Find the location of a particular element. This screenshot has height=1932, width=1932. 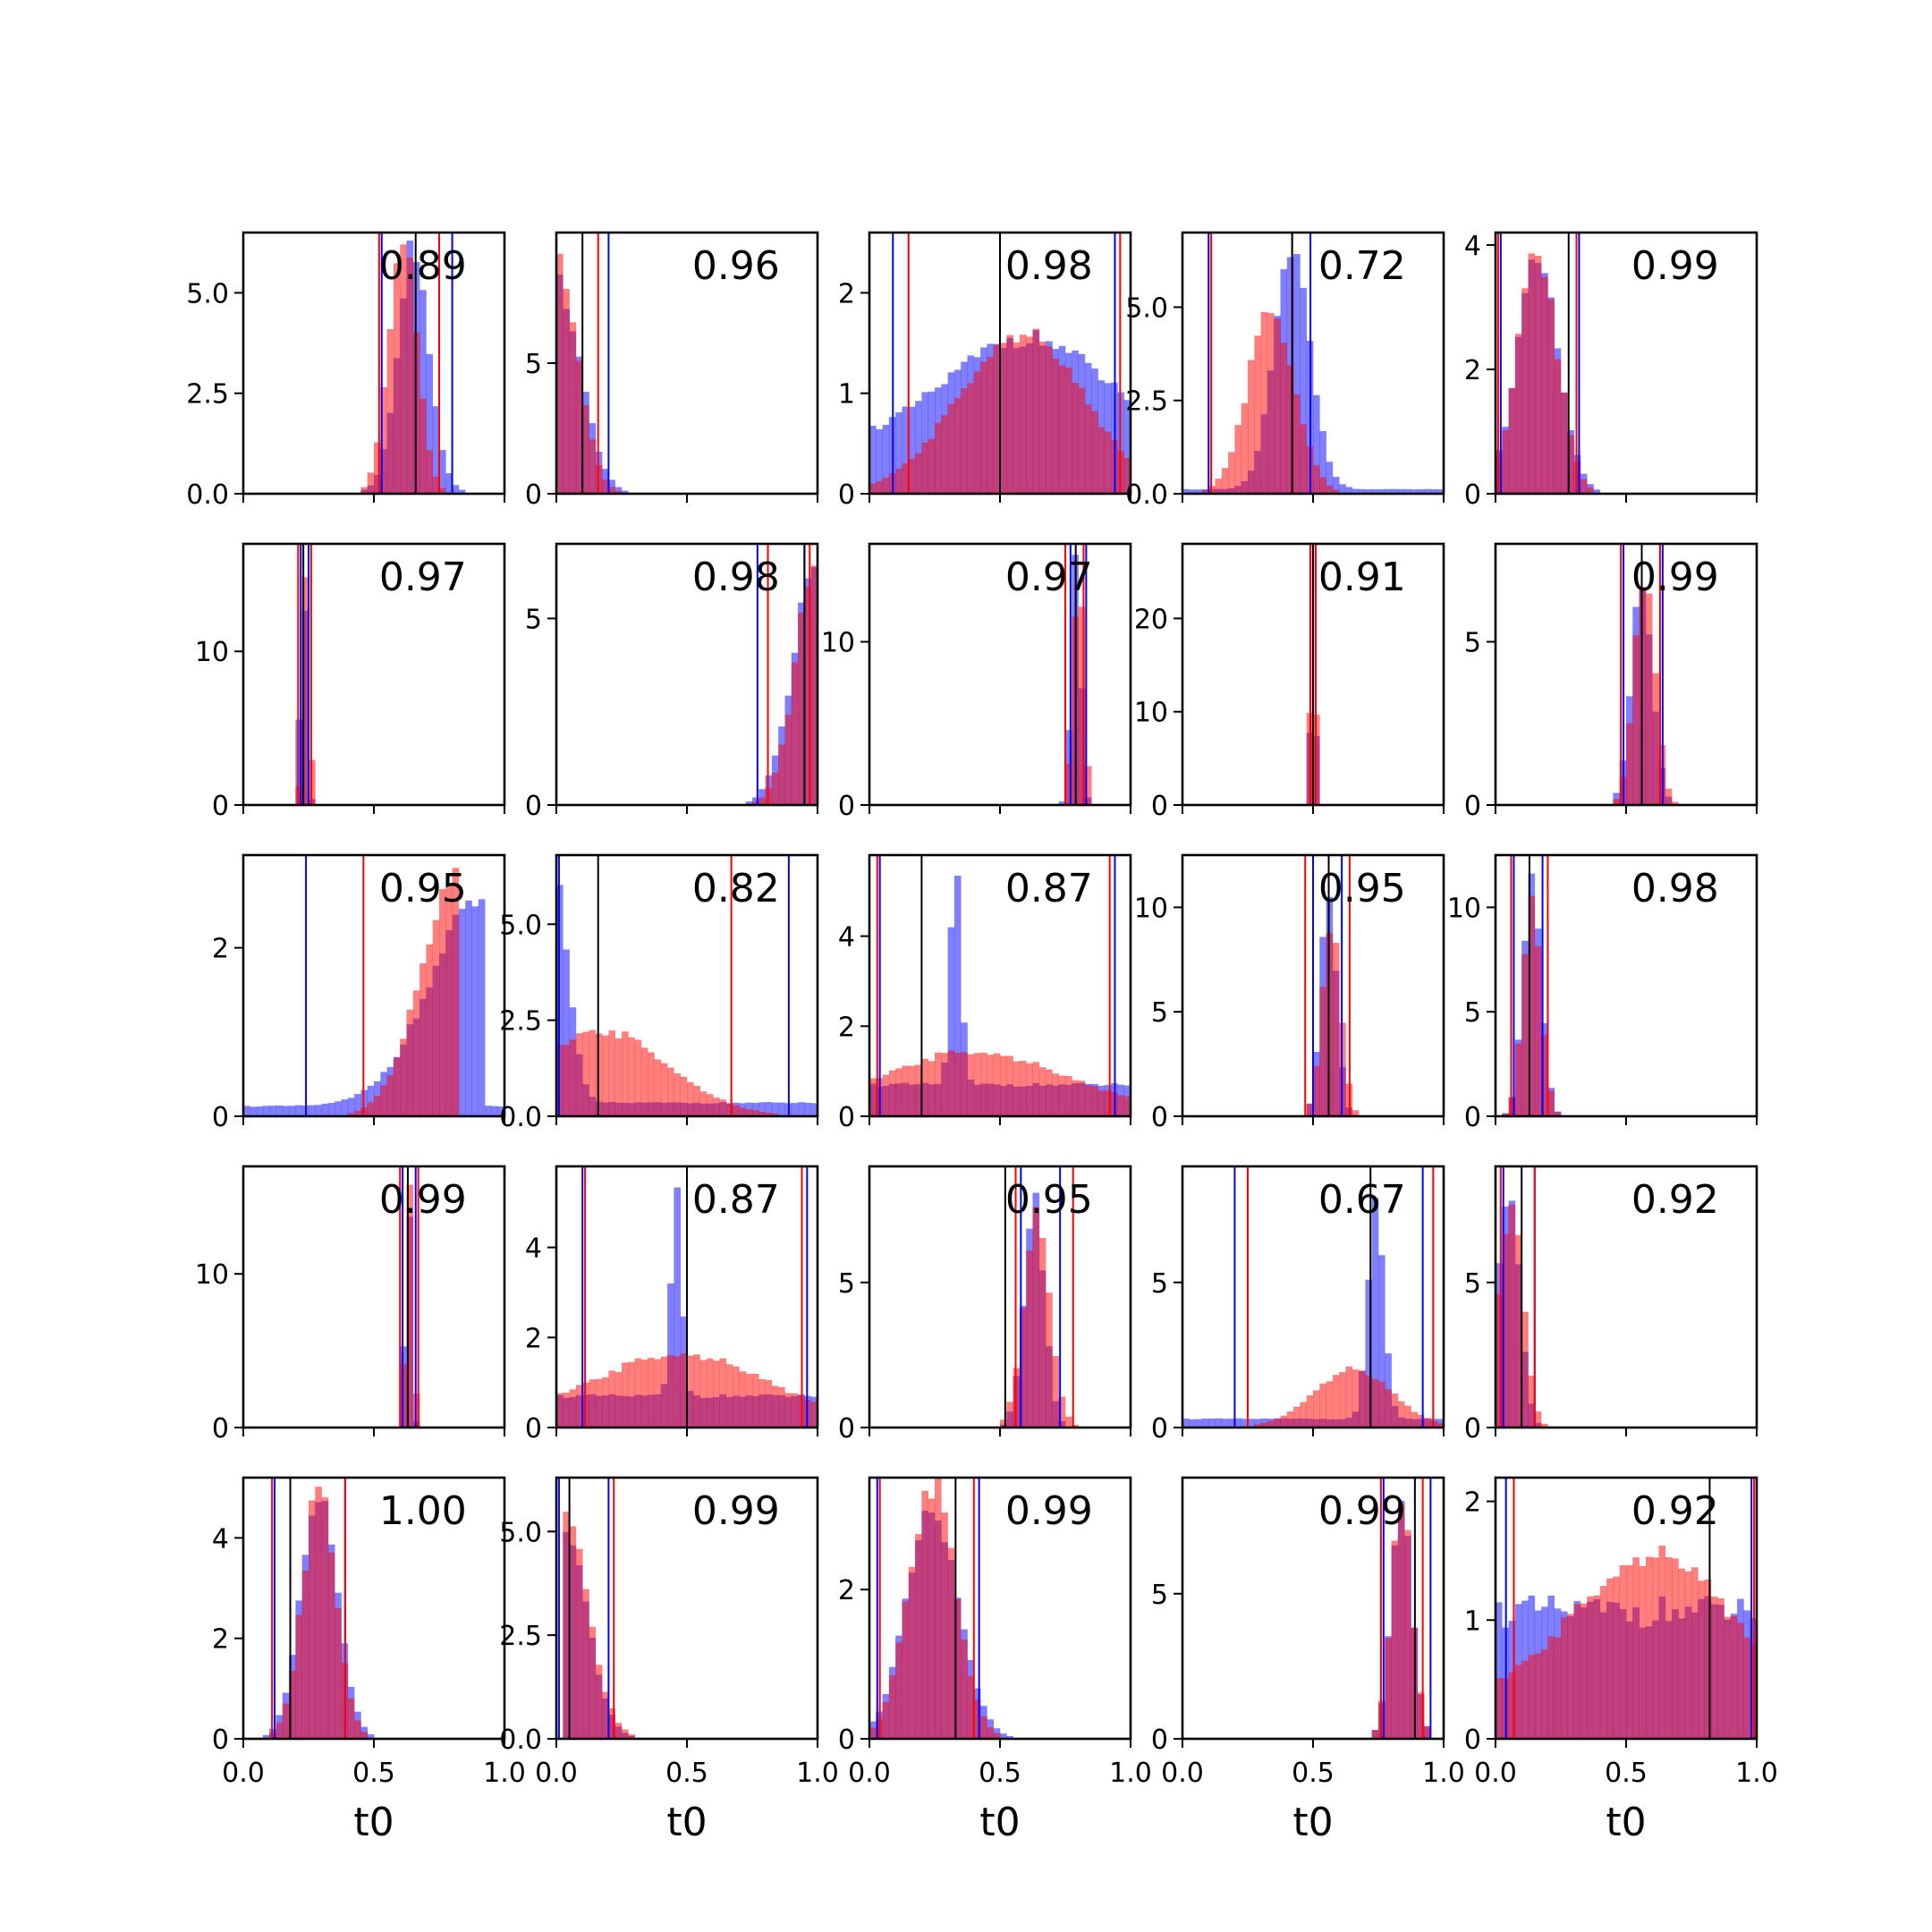

histogram-panel-6: 0.97 0 10 is located at coordinates (350, 682).